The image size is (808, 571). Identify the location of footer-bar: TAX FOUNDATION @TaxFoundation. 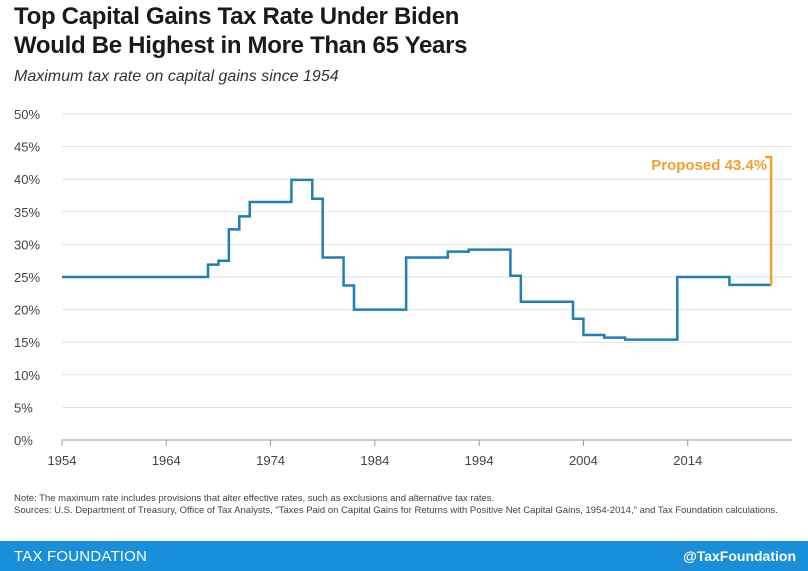
(404, 556).